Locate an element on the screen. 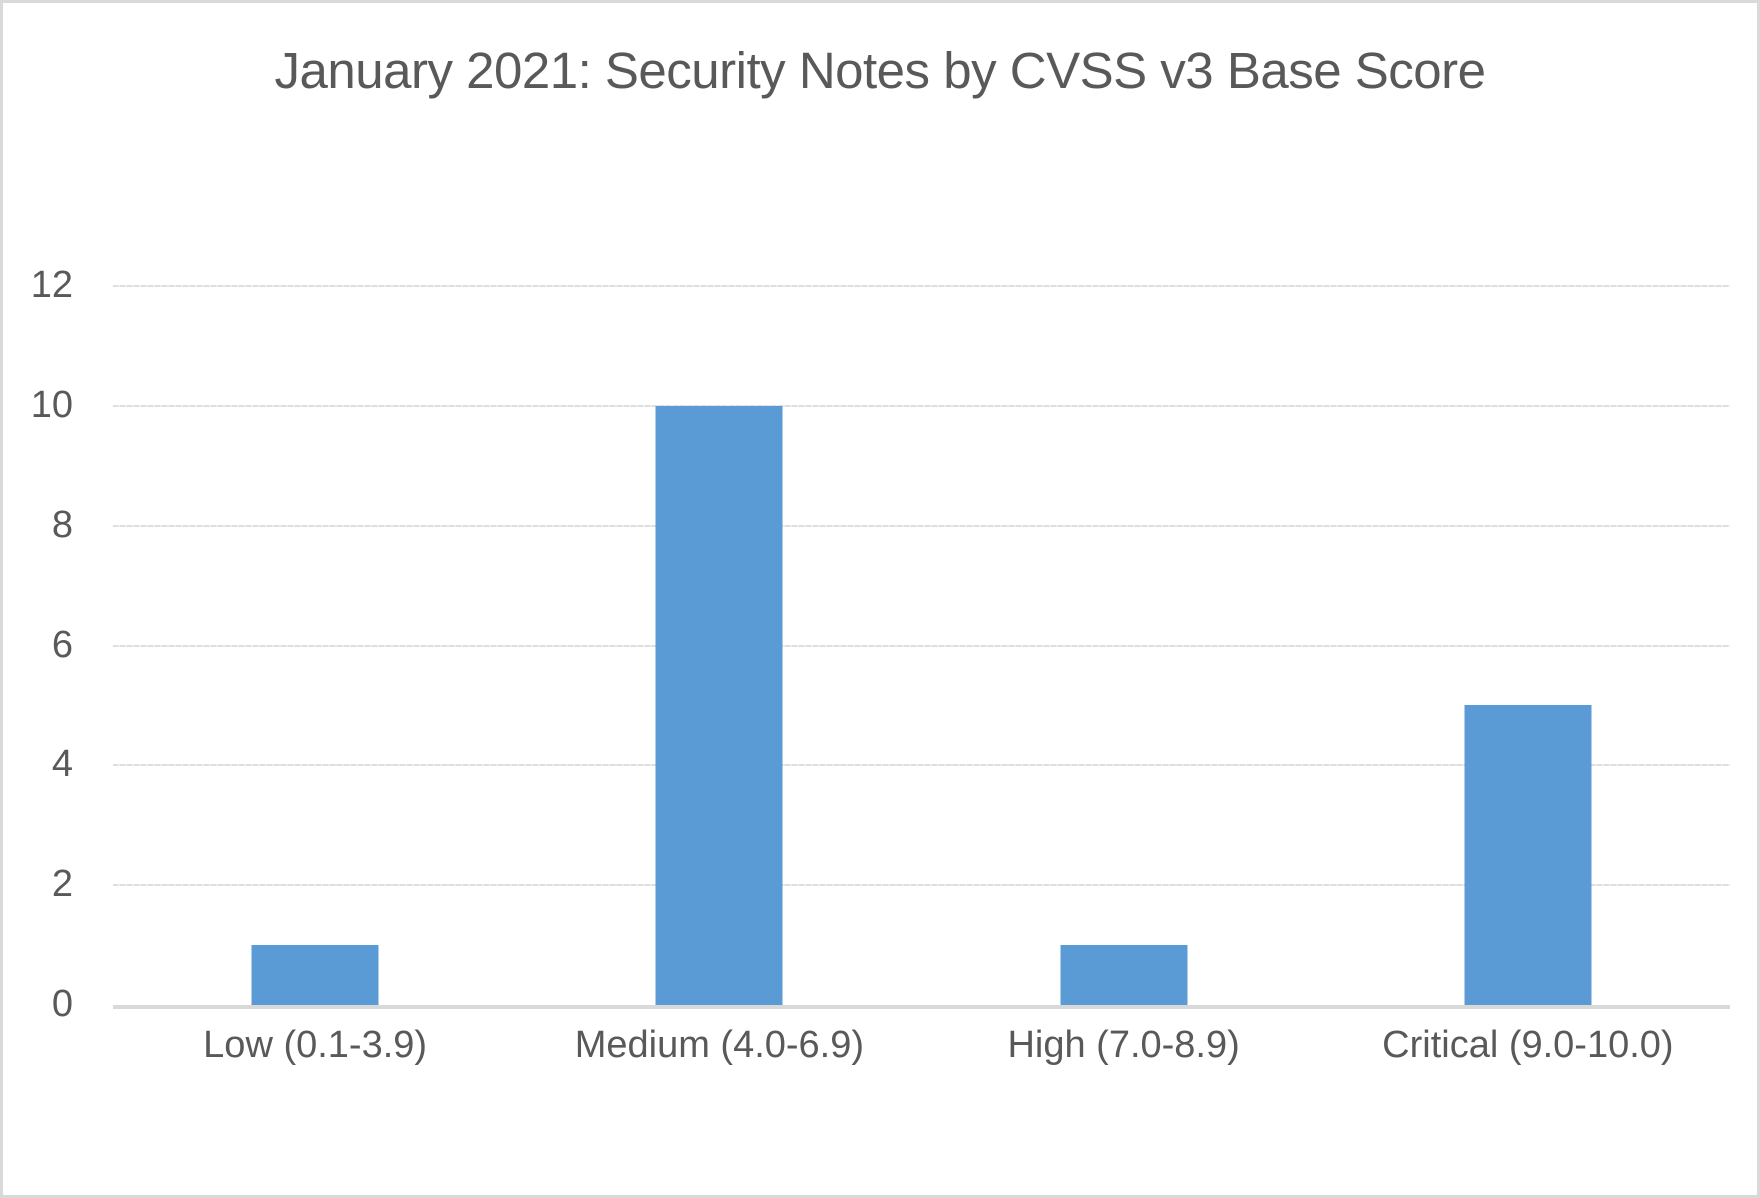 The height and width of the screenshot is (1198, 1760). x-category-label-1: Medium (4.0-6.9) is located at coordinates (719, 1045).